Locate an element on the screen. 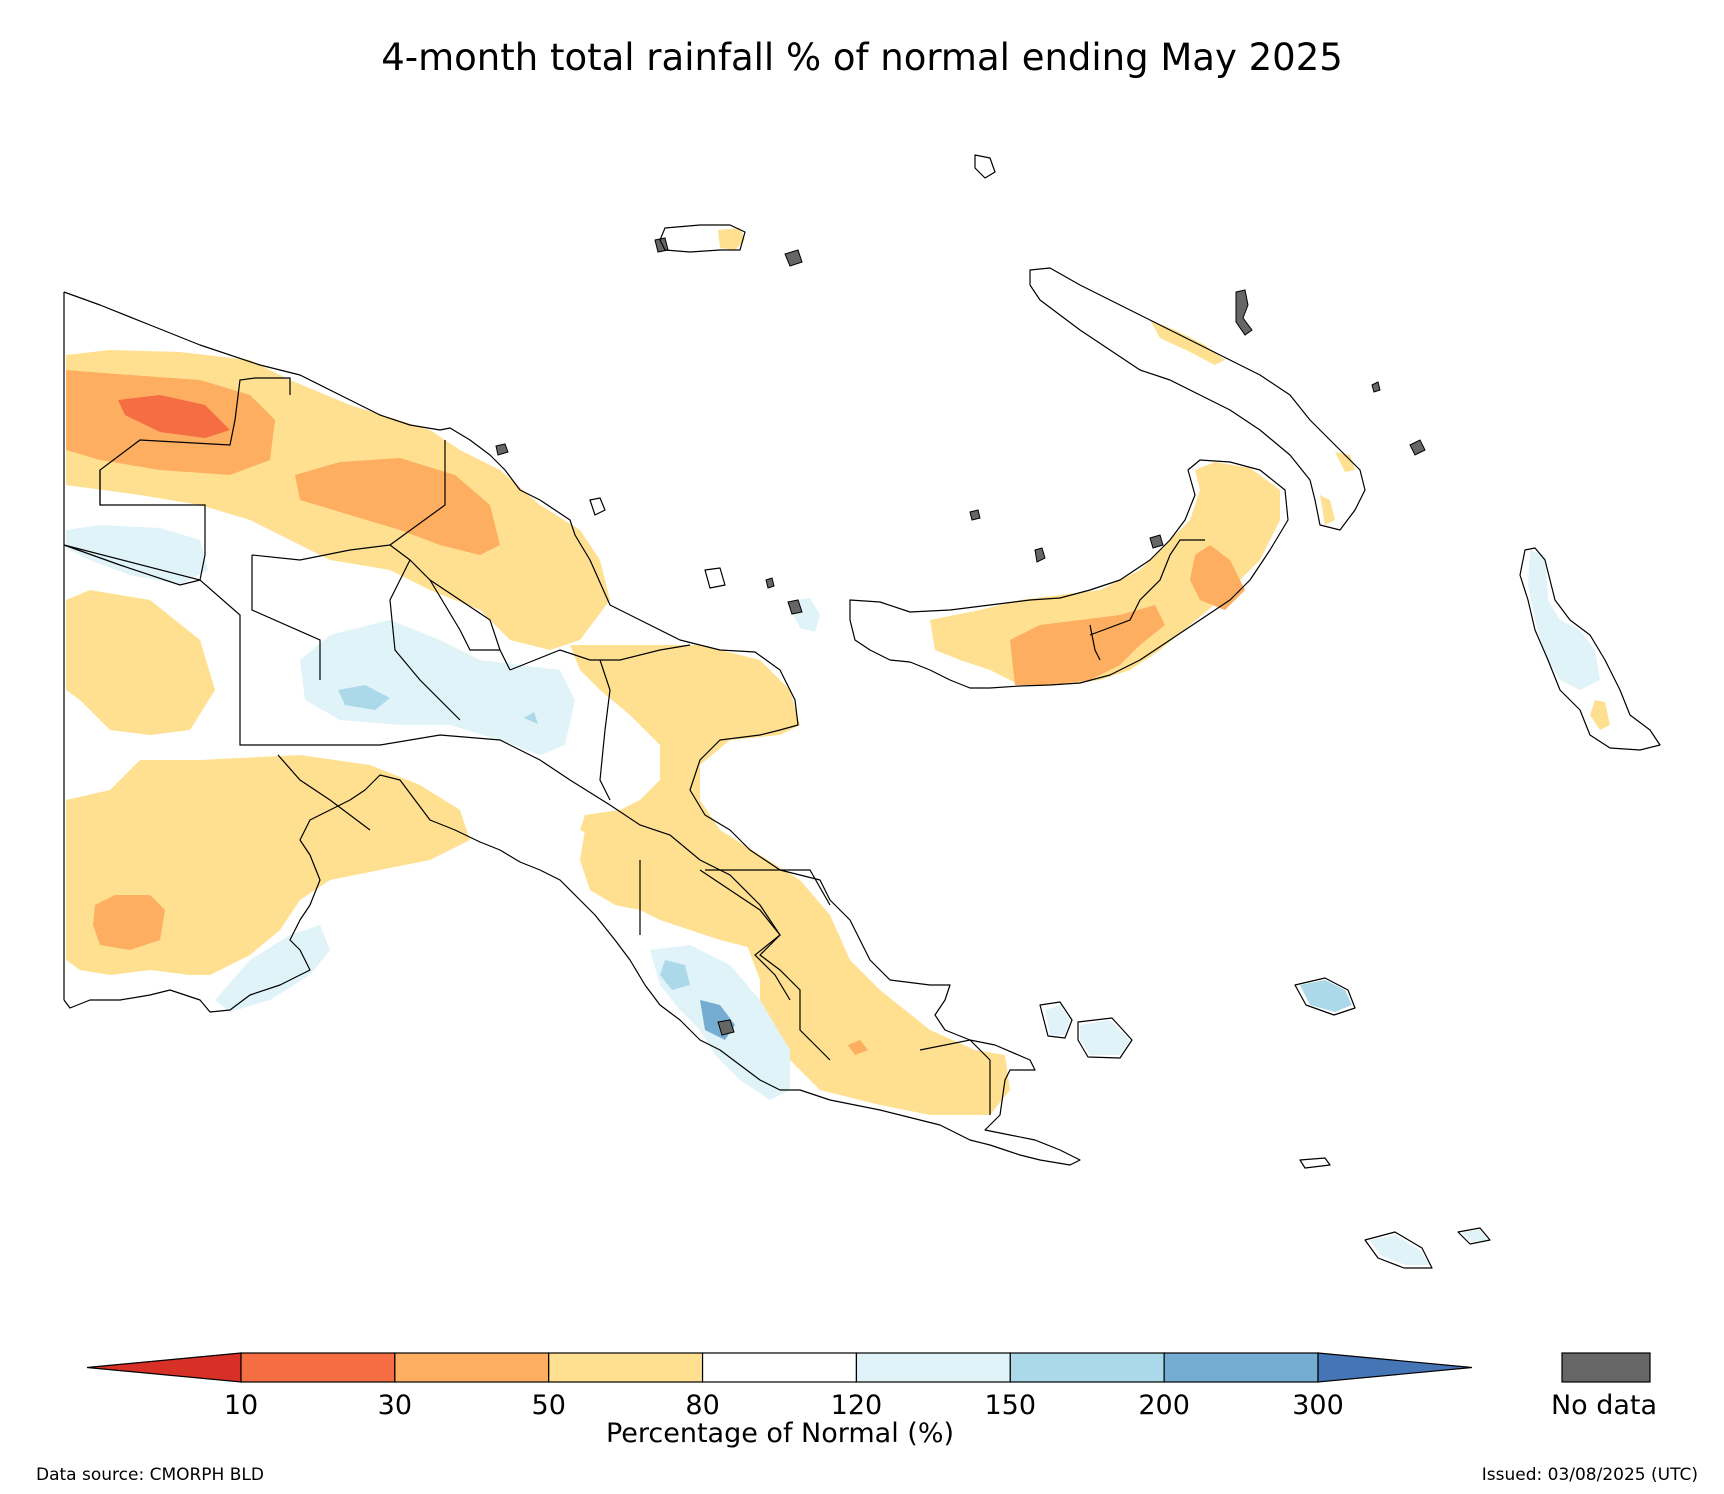 The image size is (1724, 1494). no-data-swatch is located at coordinates (1606, 1367).